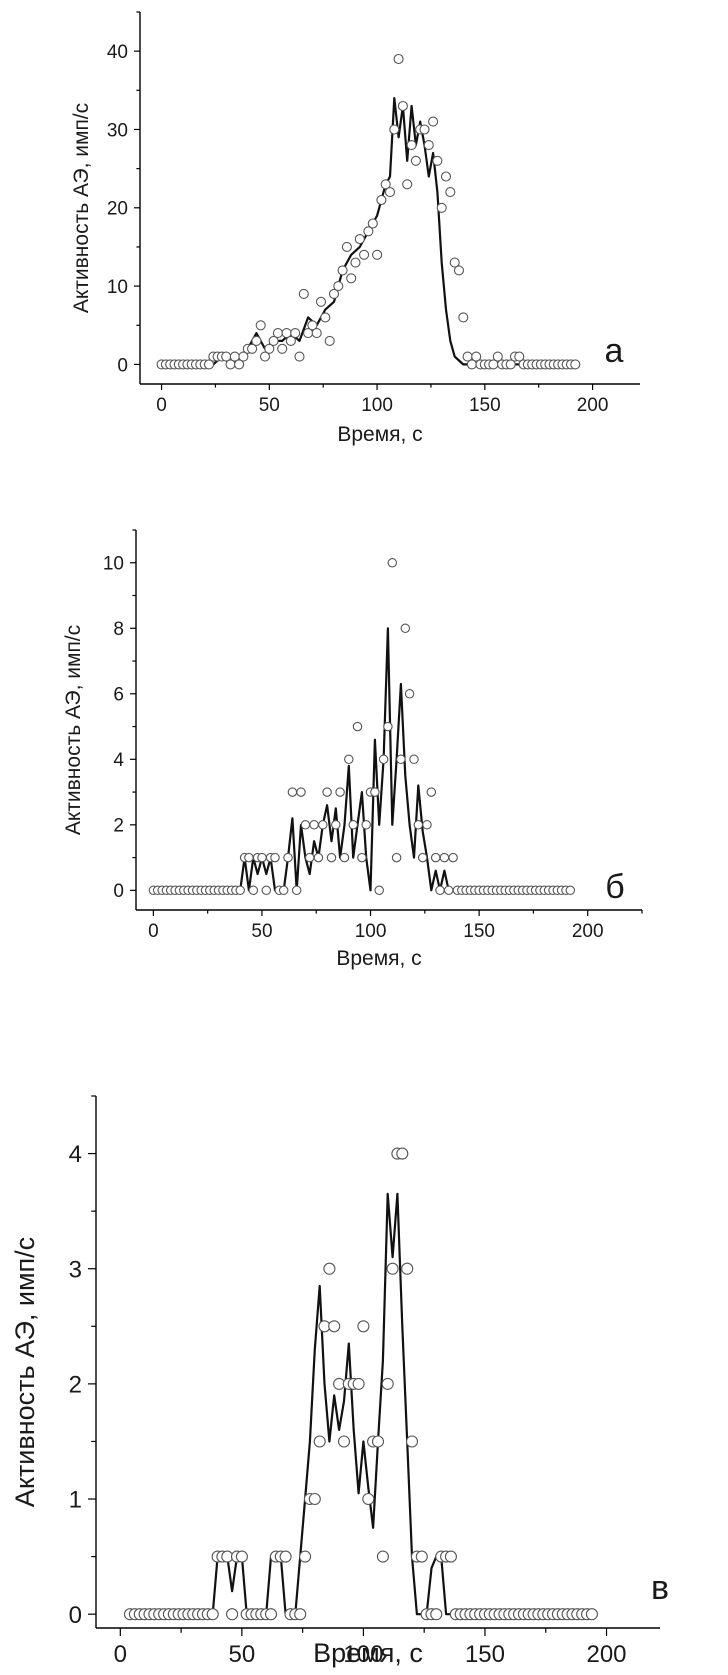 This screenshot has width=728, height=1675. What do you see at coordinates (377, 405) in the screenshot?
I see `x-tick-label: 100` at bounding box center [377, 405].